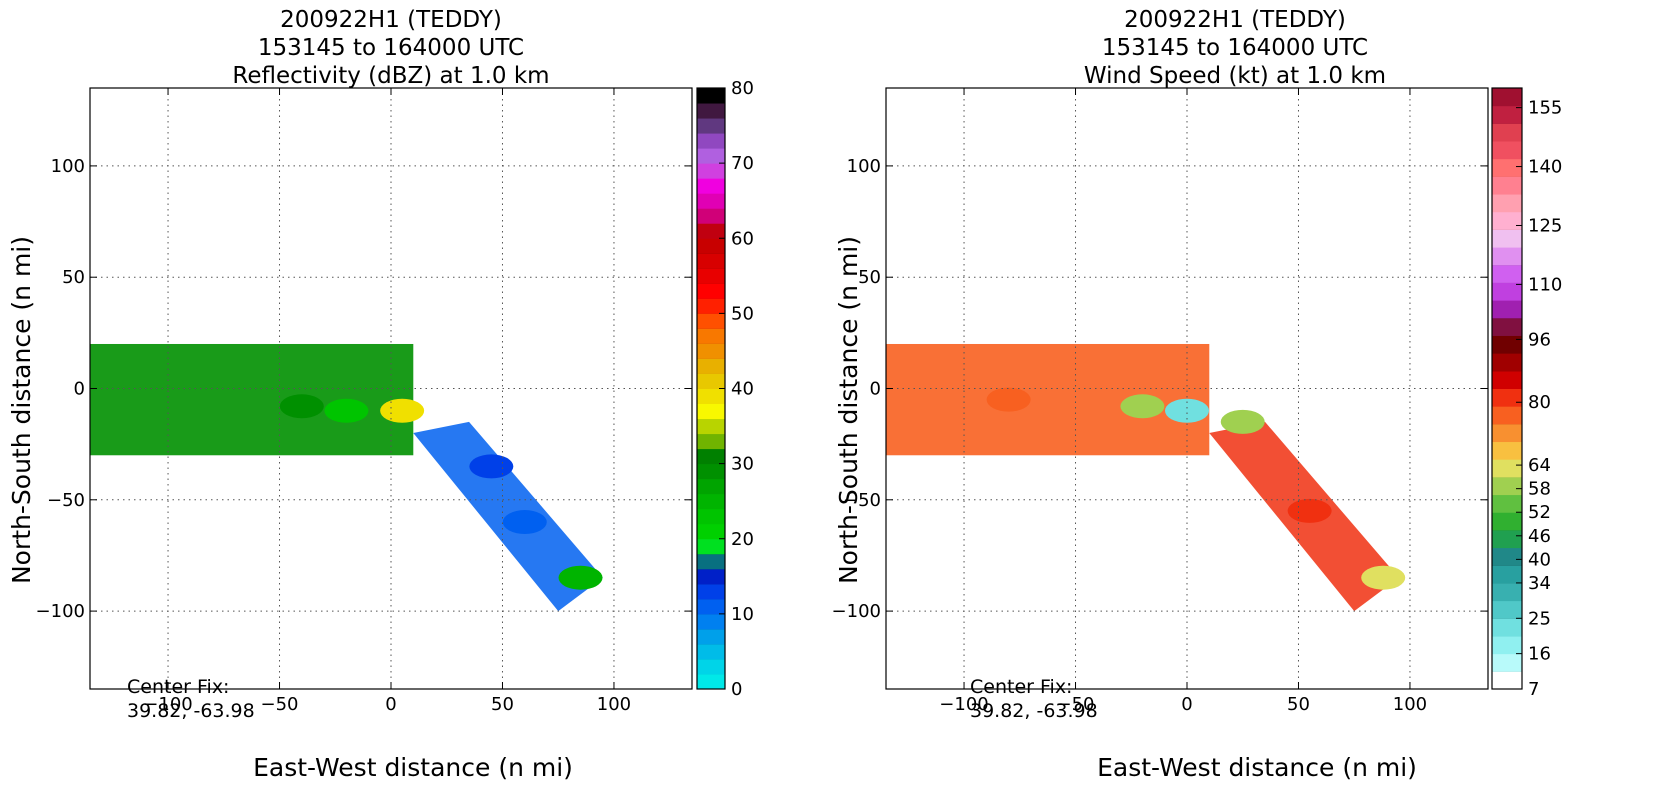  I want to click on colorbar-tick-label: 30, so click(742, 464).